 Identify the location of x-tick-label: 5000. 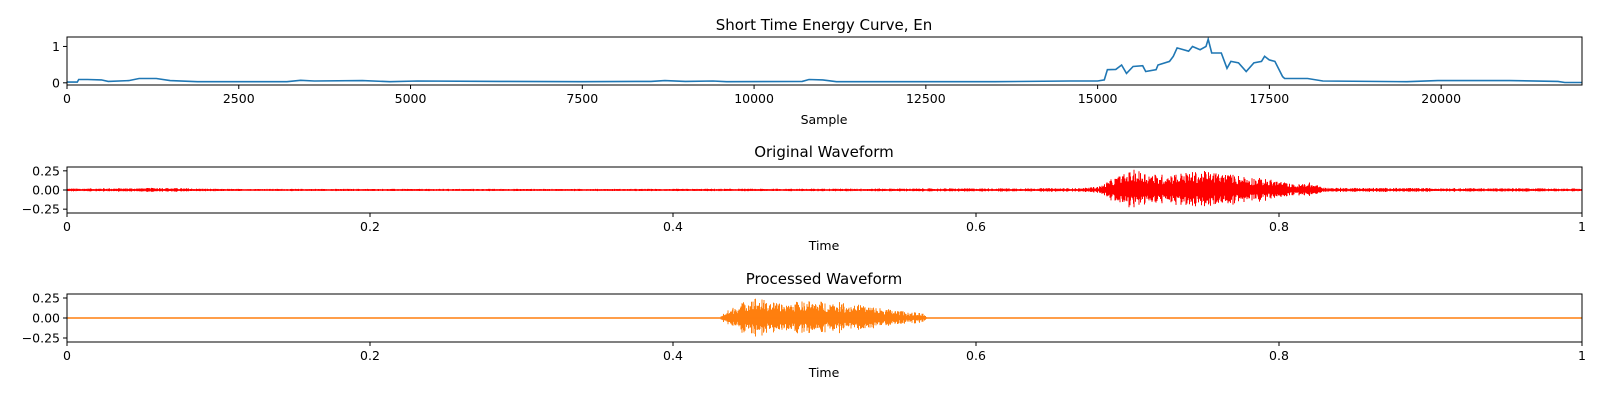
(411, 98).